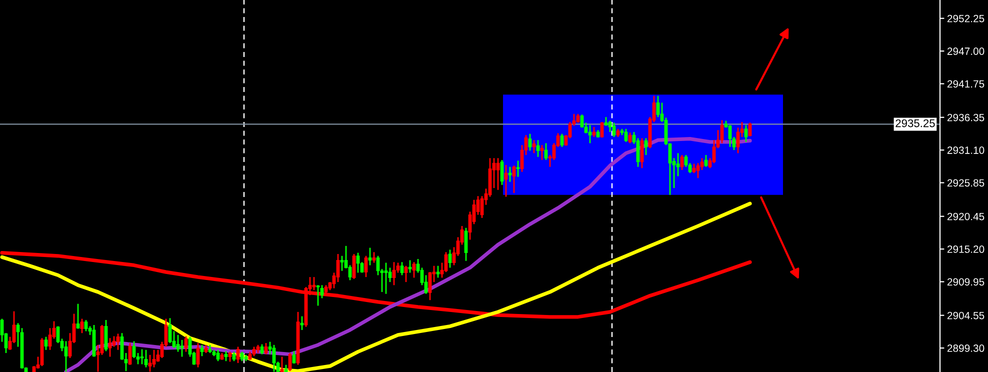  Describe the element at coordinates (965, 150) in the screenshot. I see `y-tick-label: 2931.10` at that location.